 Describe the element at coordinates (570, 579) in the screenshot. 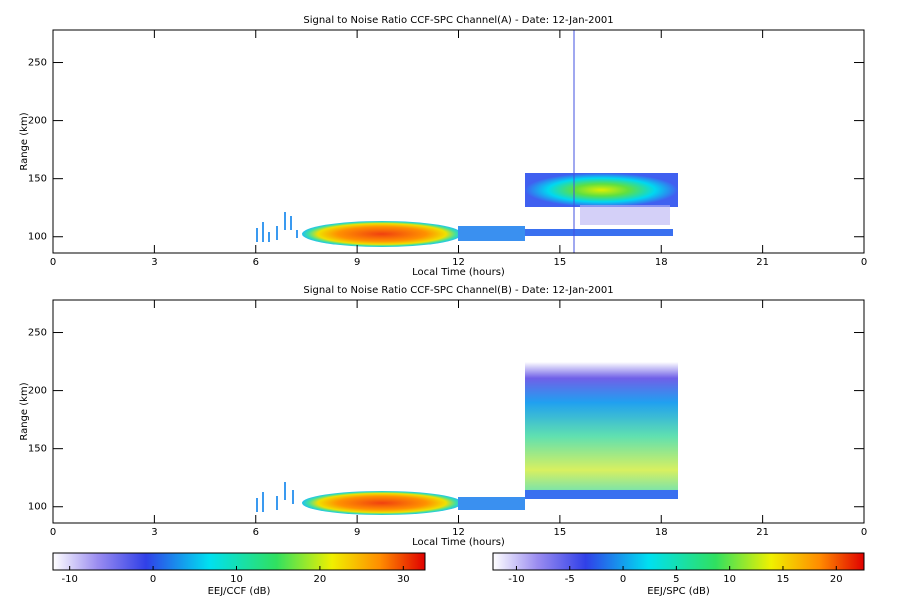

I see `colorbar-tick-label: -5` at that location.